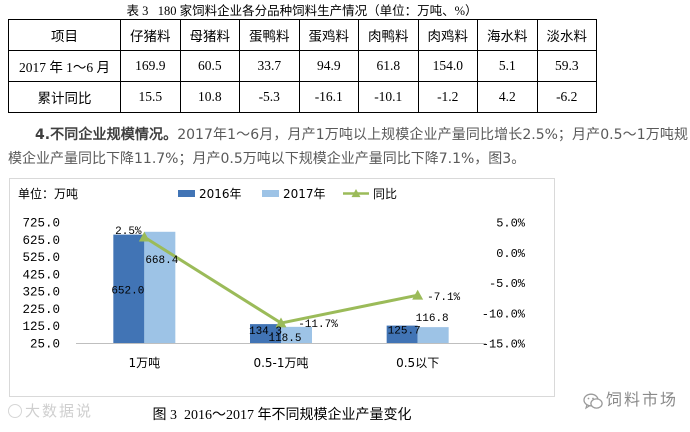 This screenshot has width=690, height=432. Describe the element at coordinates (41, 275) in the screenshot. I see `y-left-tick-label: 425.0` at that location.